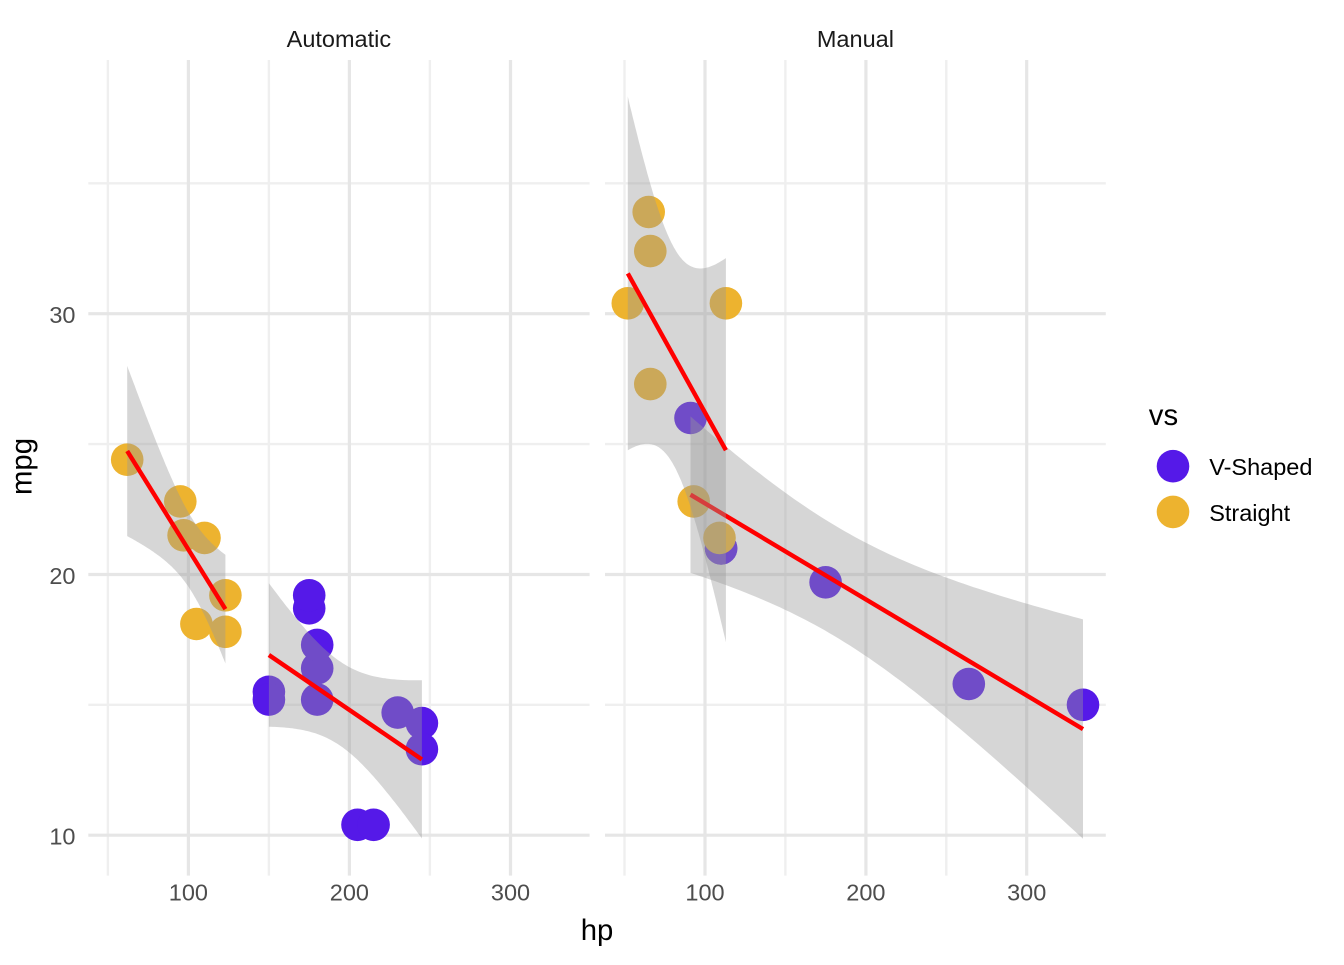 Image resolution: width=1344 pixels, height=965 pixels. Describe the element at coordinates (1163, 415) in the screenshot. I see `svg-text: vs` at that location.